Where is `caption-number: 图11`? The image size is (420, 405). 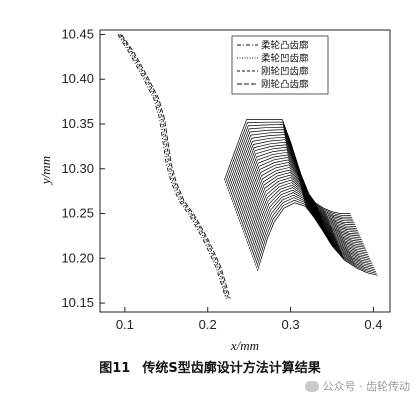
caption-number: 图11 is located at coordinates (115, 368).